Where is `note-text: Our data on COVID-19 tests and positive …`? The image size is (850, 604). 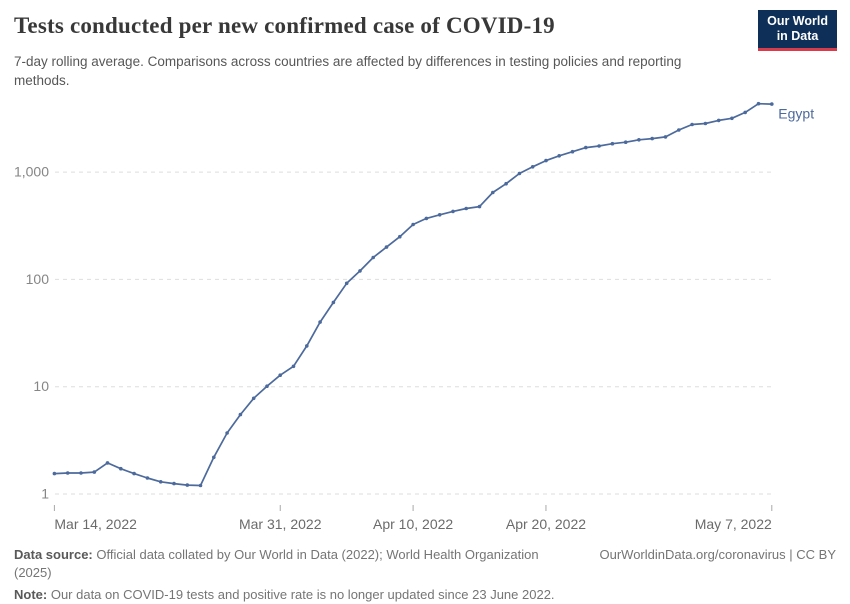
note-text: Our data on COVID-19 tests and positive … is located at coordinates (301, 595).